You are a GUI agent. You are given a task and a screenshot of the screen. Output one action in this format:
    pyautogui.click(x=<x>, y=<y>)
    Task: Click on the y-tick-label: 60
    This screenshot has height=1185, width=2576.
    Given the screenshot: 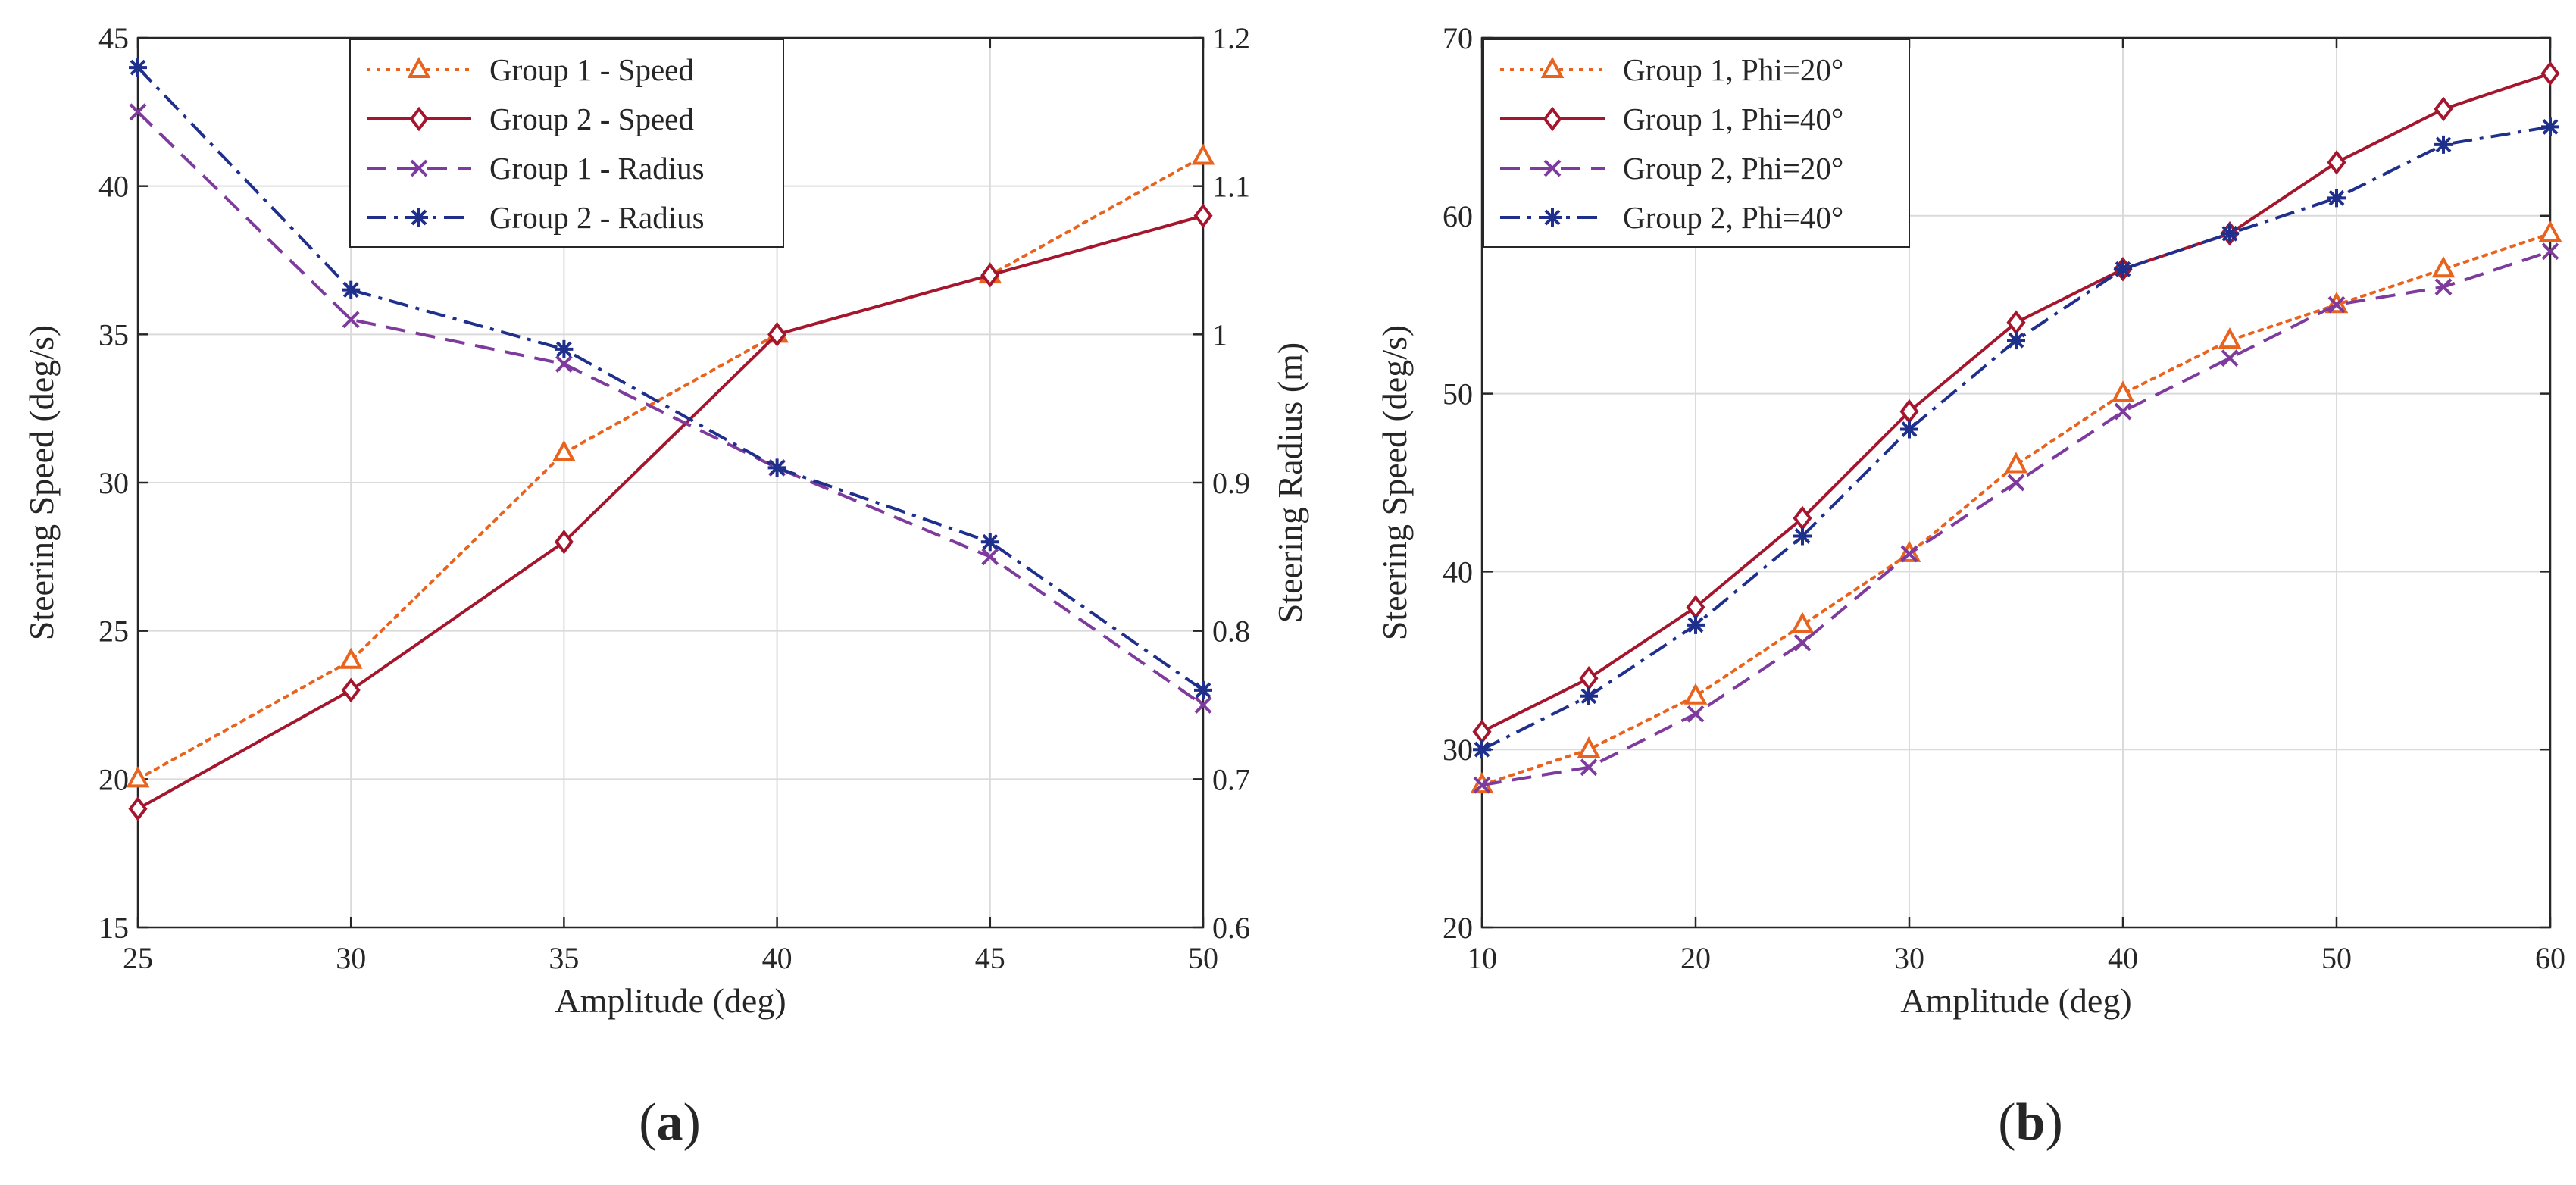 What is the action you would take?
    pyautogui.click(x=1458, y=216)
    